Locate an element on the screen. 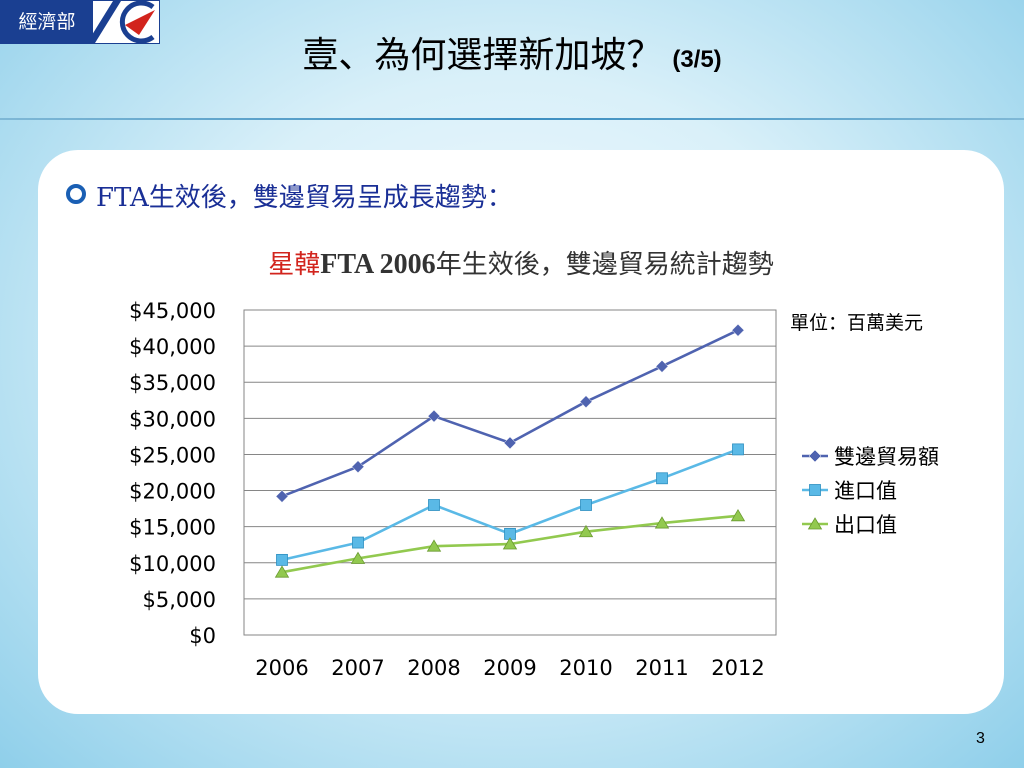 This screenshot has height=768, width=1024. legend-item: 出口值 is located at coordinates (849, 525).